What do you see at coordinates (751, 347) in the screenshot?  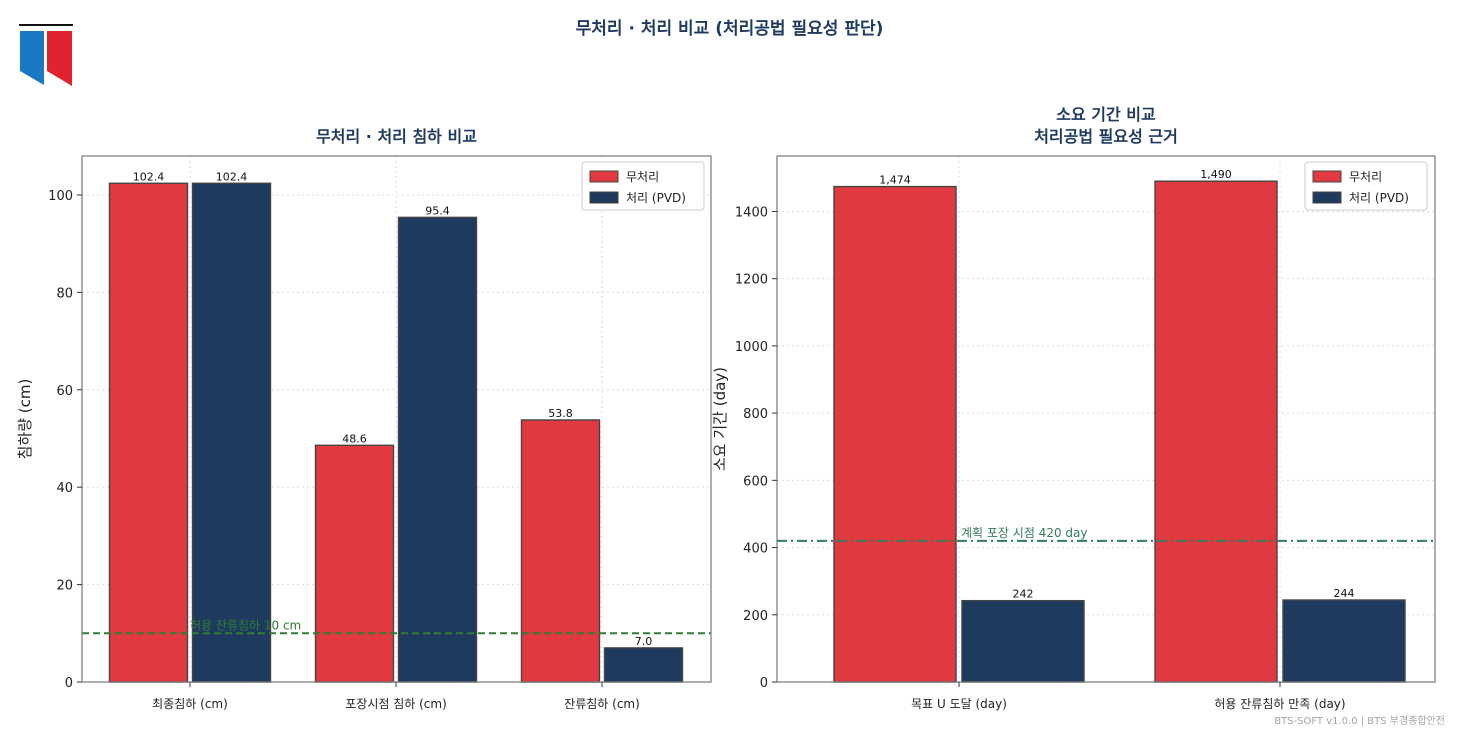 I see `y-tick-label: 1000` at bounding box center [751, 347].